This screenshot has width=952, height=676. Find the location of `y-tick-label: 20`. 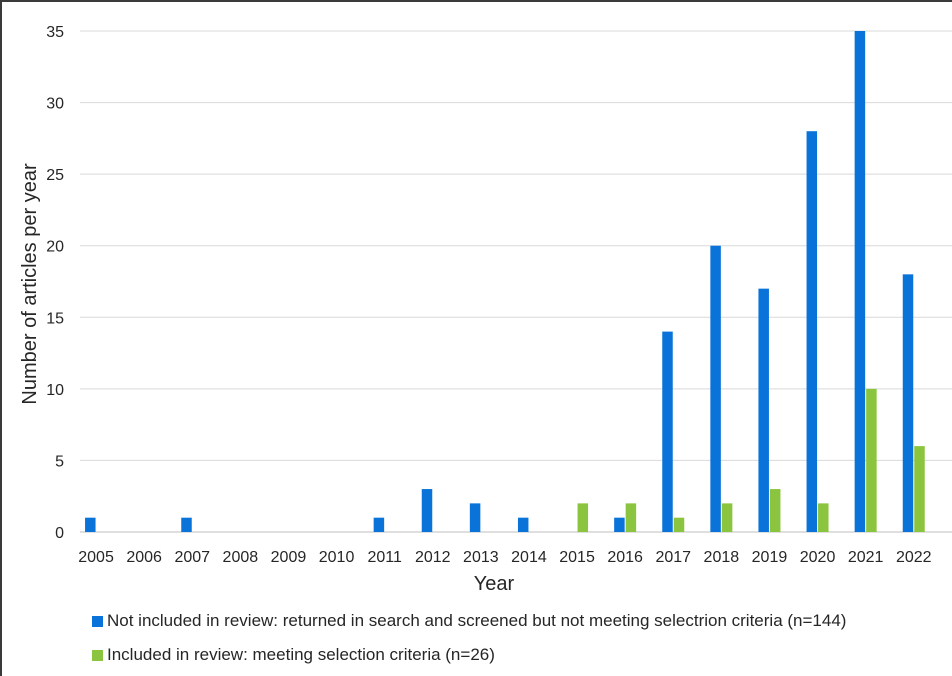

y-tick-label: 20 is located at coordinates (55, 247).